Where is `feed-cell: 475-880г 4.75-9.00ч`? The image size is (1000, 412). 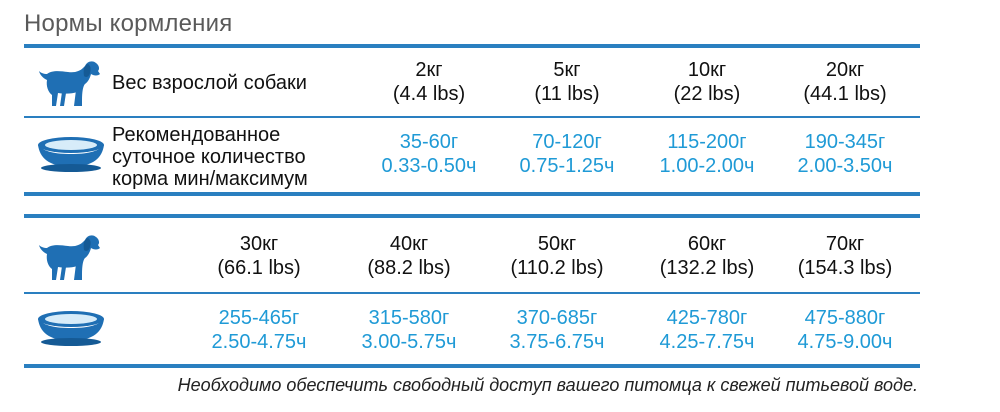 feed-cell: 475-880г 4.75-9.00ч is located at coordinates (845, 330).